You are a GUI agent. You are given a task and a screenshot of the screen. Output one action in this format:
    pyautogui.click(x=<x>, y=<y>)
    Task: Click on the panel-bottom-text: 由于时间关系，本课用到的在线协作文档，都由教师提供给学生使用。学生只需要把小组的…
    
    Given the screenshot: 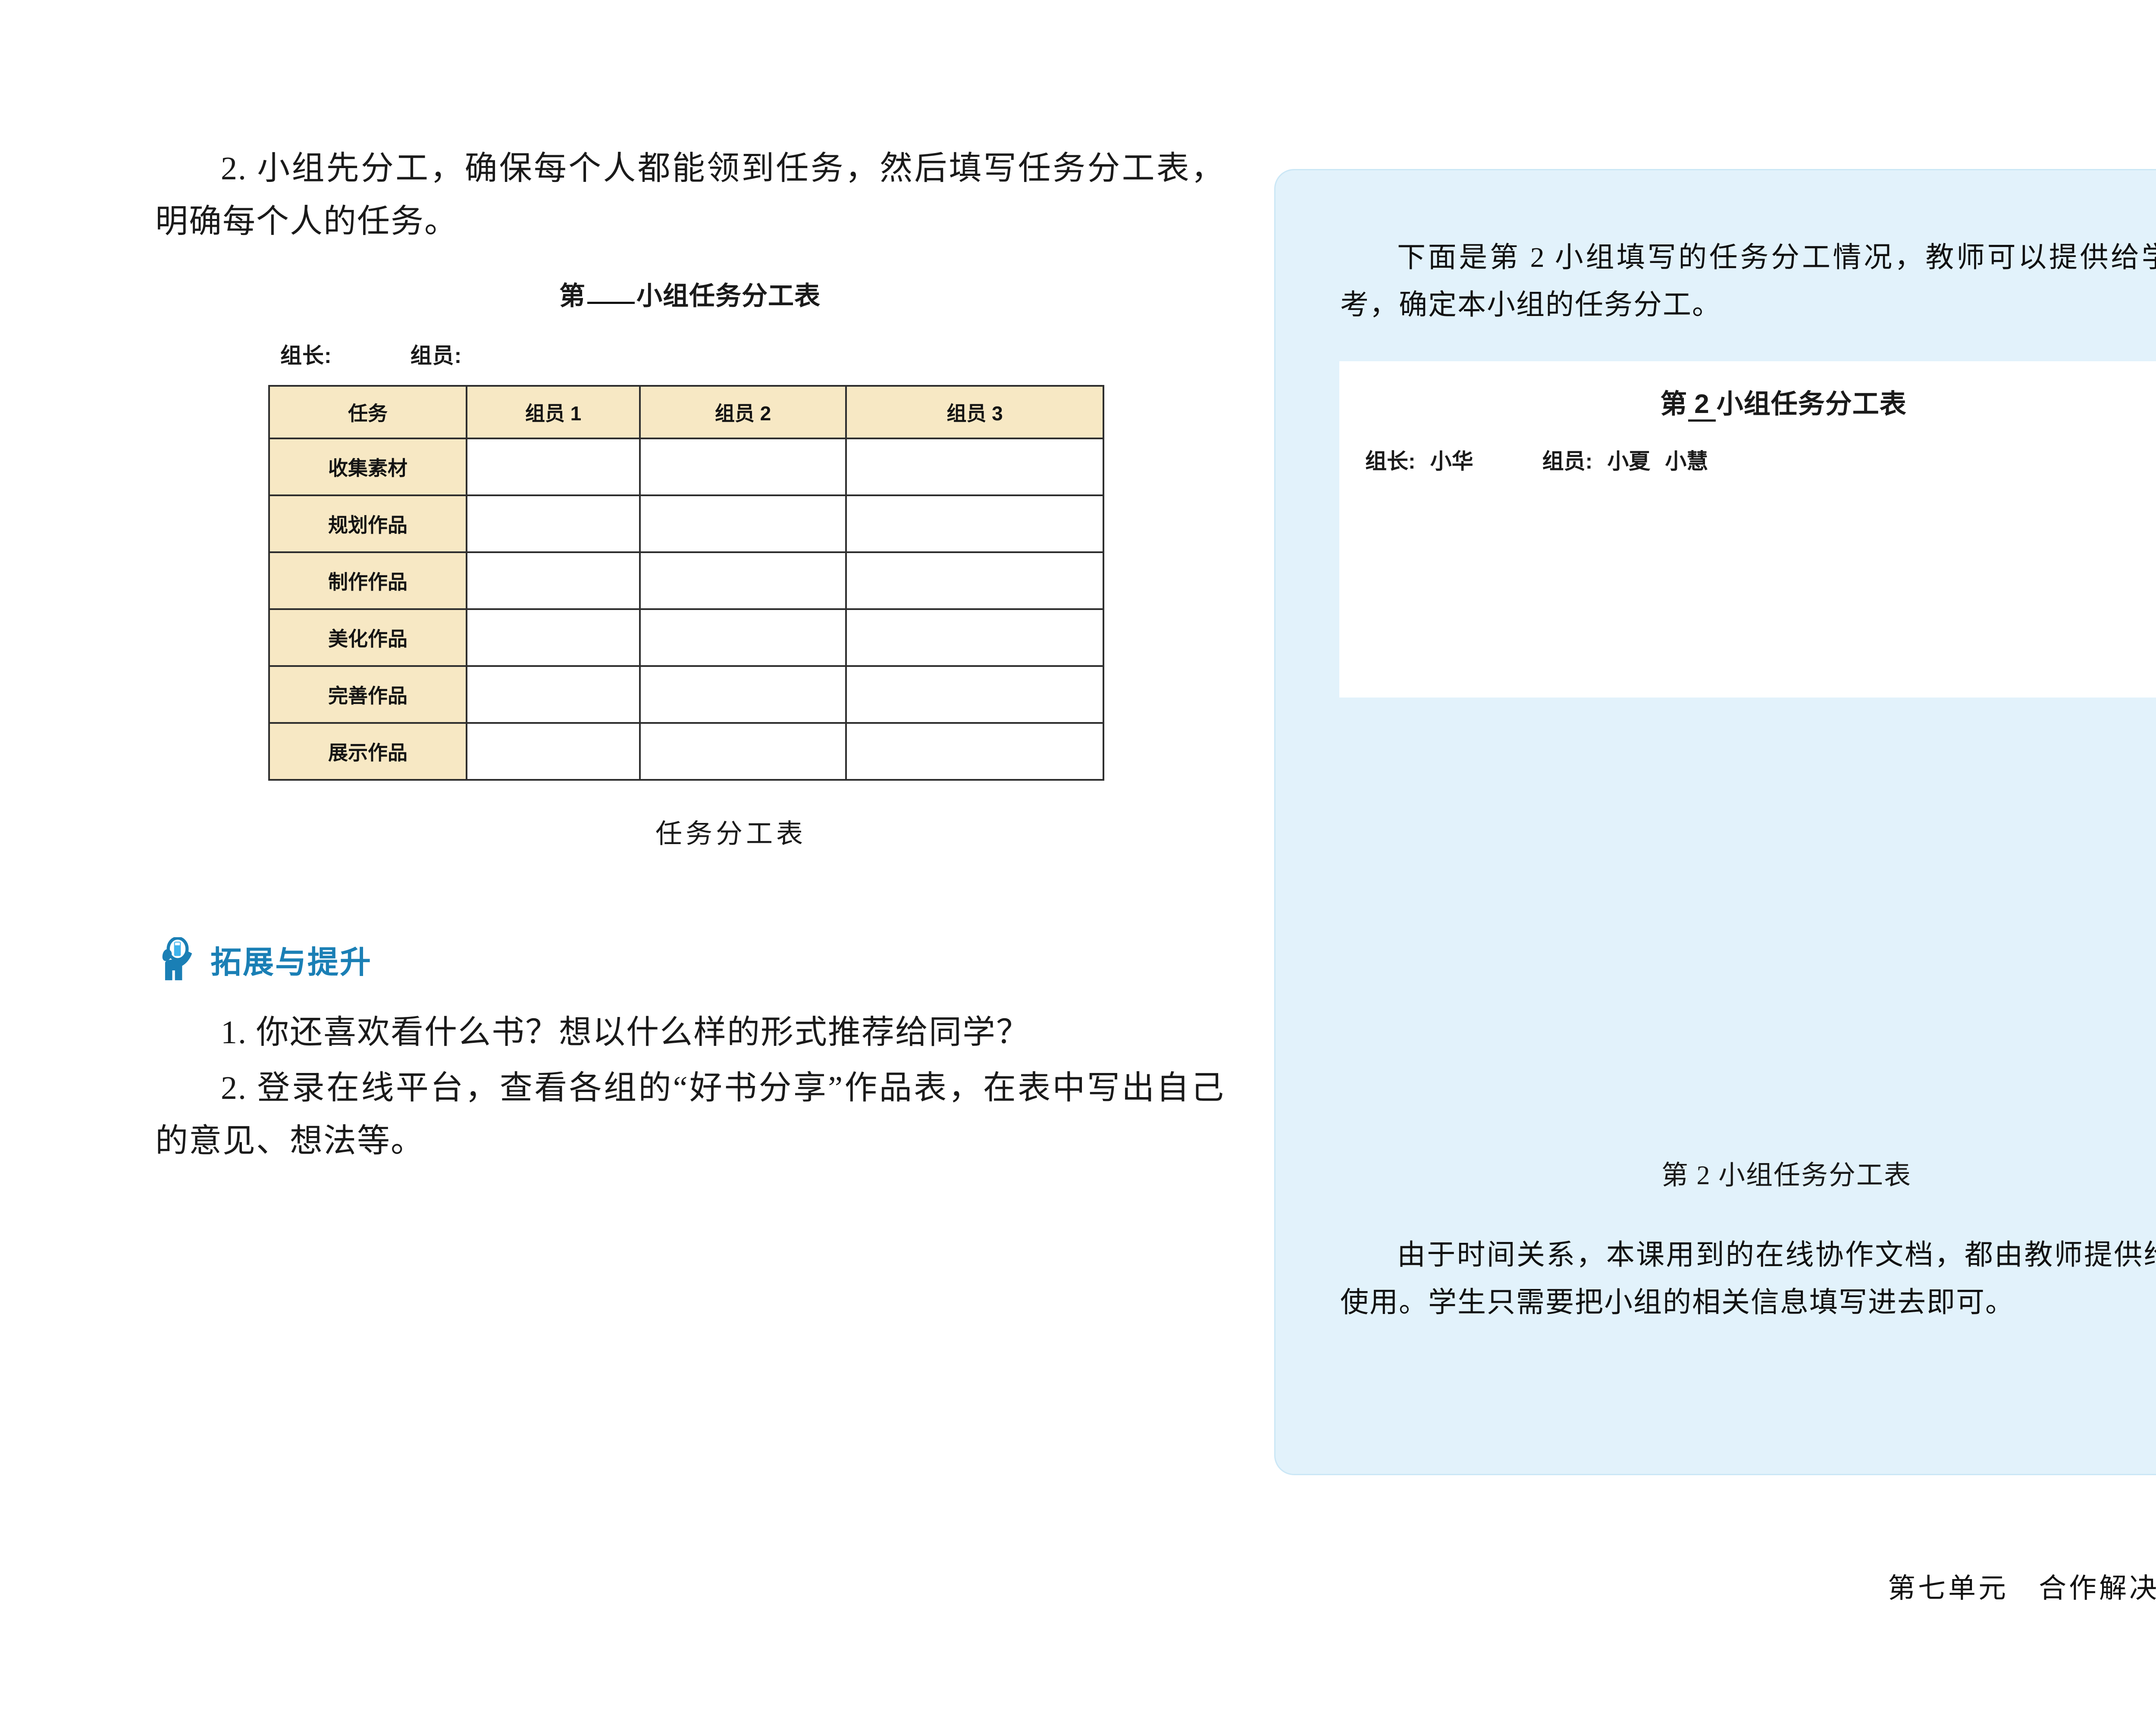 What is the action you would take?
    pyautogui.click(x=1748, y=1279)
    